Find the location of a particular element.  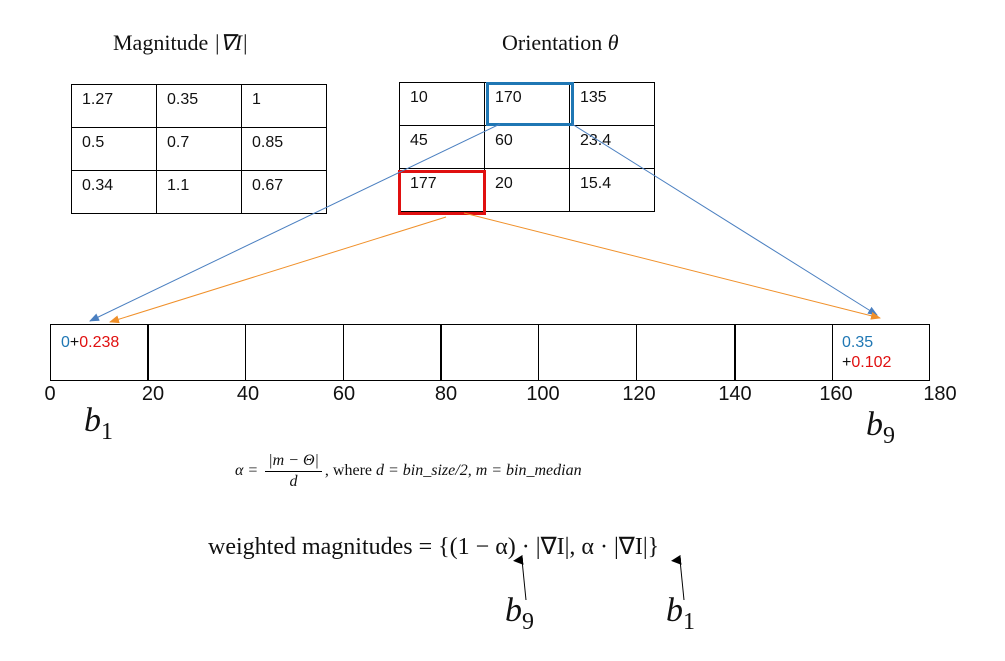

grid-cell: 0.35 is located at coordinates (199, 106).